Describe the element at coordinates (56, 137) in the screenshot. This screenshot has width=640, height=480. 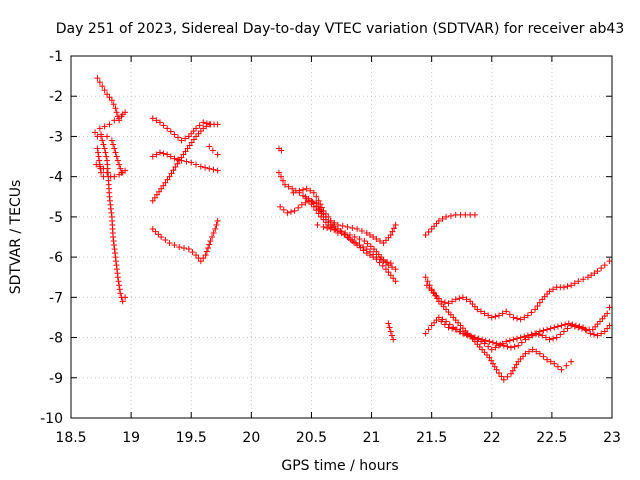
I see `y-tick-label: -3` at that location.